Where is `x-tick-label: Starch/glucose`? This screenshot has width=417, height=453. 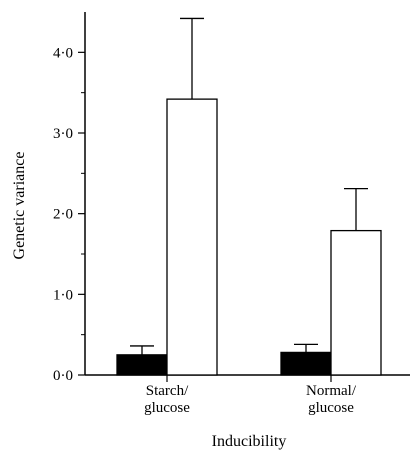
x-tick-label: Starch/glucose is located at coordinates (167, 399).